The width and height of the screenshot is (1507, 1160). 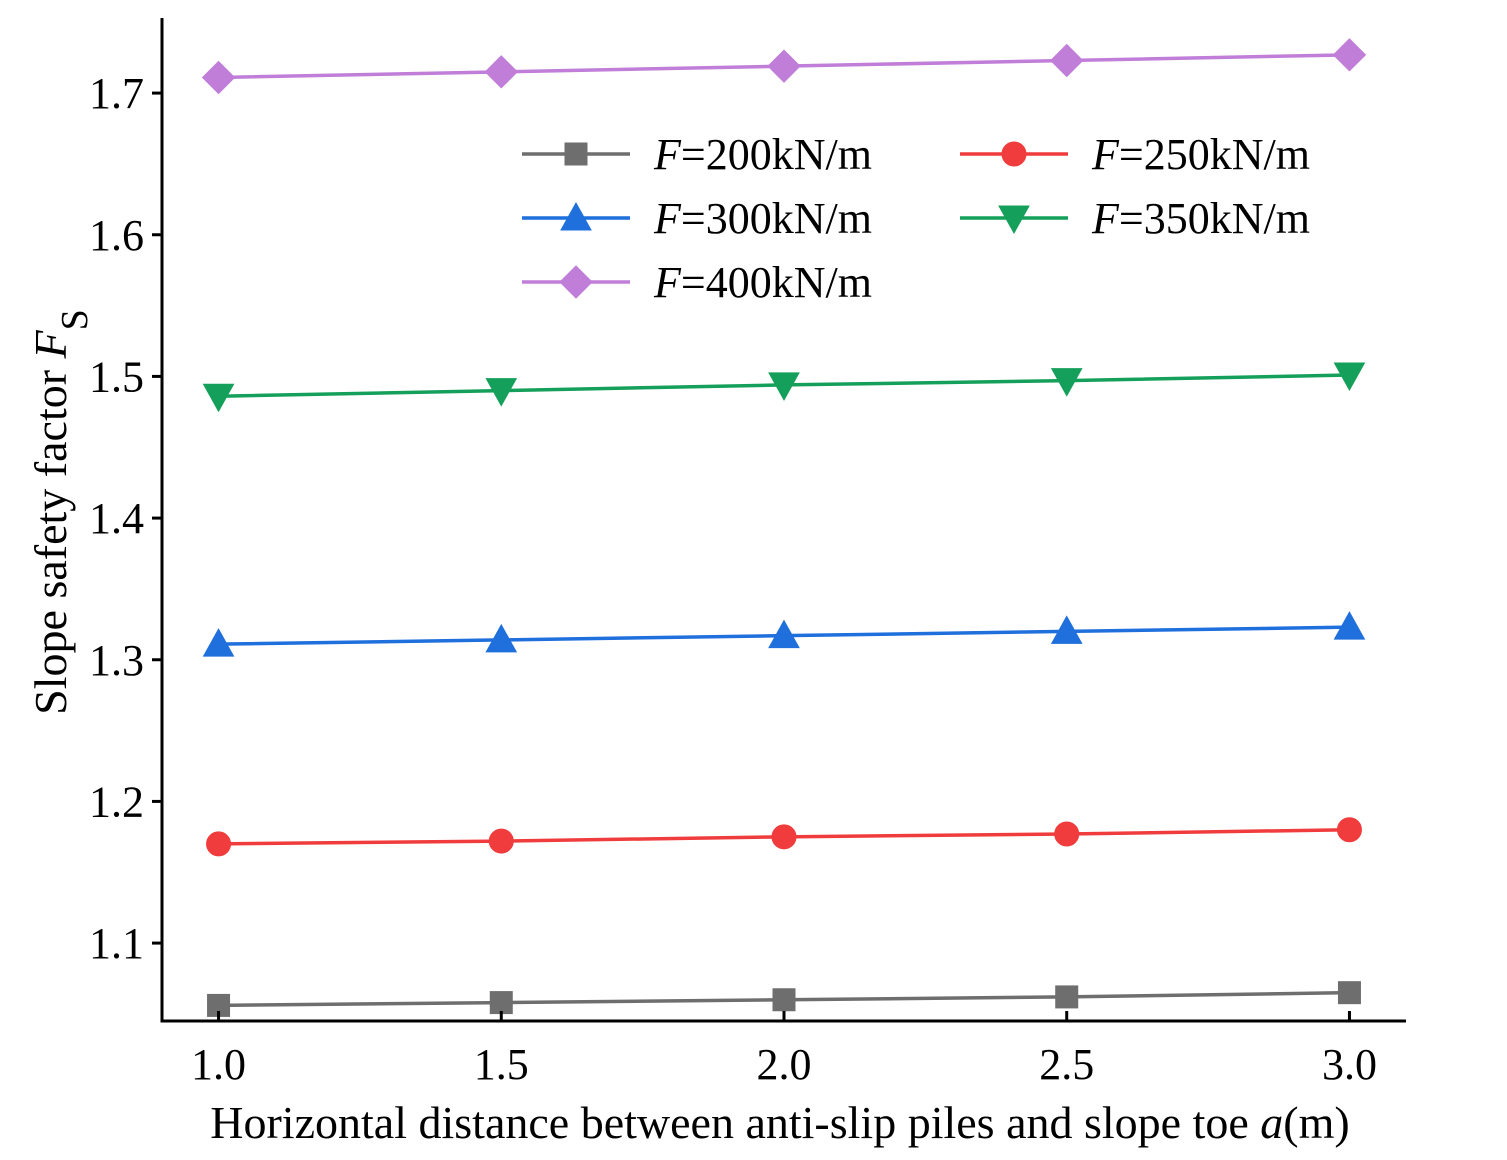 What do you see at coordinates (762, 282) in the screenshot?
I see `legend-label: F=400kN/m` at bounding box center [762, 282].